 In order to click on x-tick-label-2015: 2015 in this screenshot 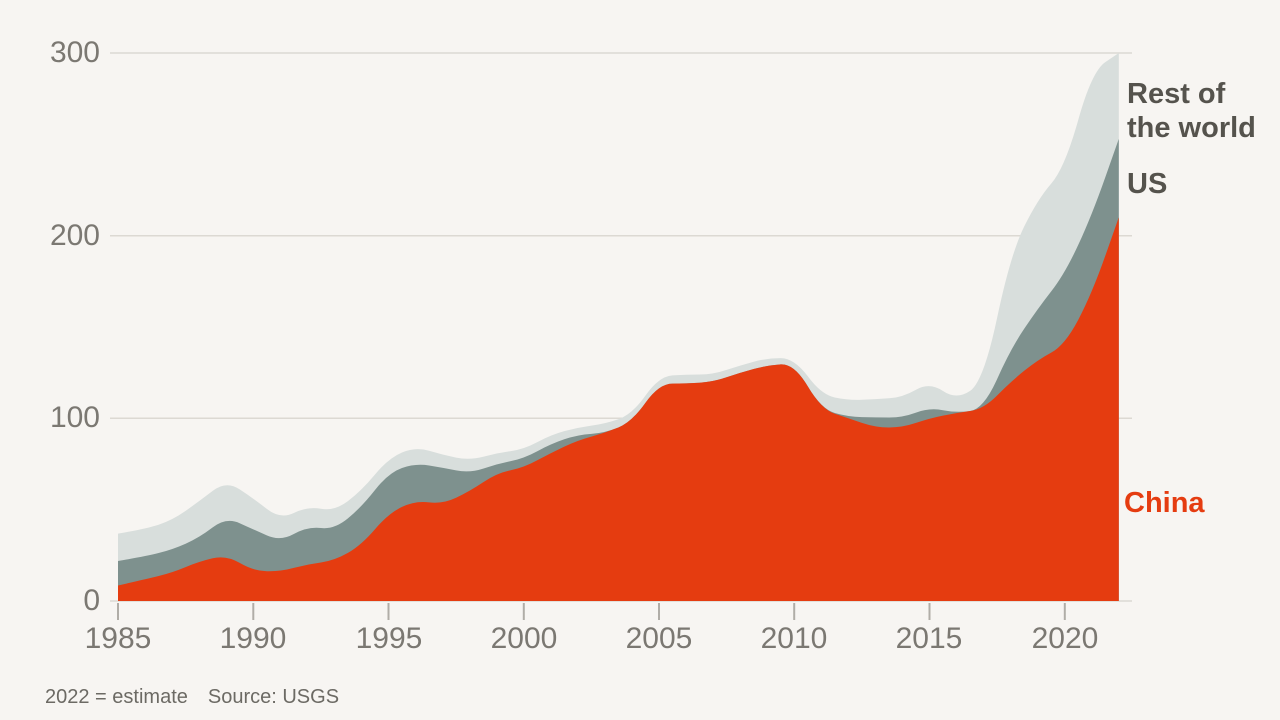, I will do `click(929, 638)`.